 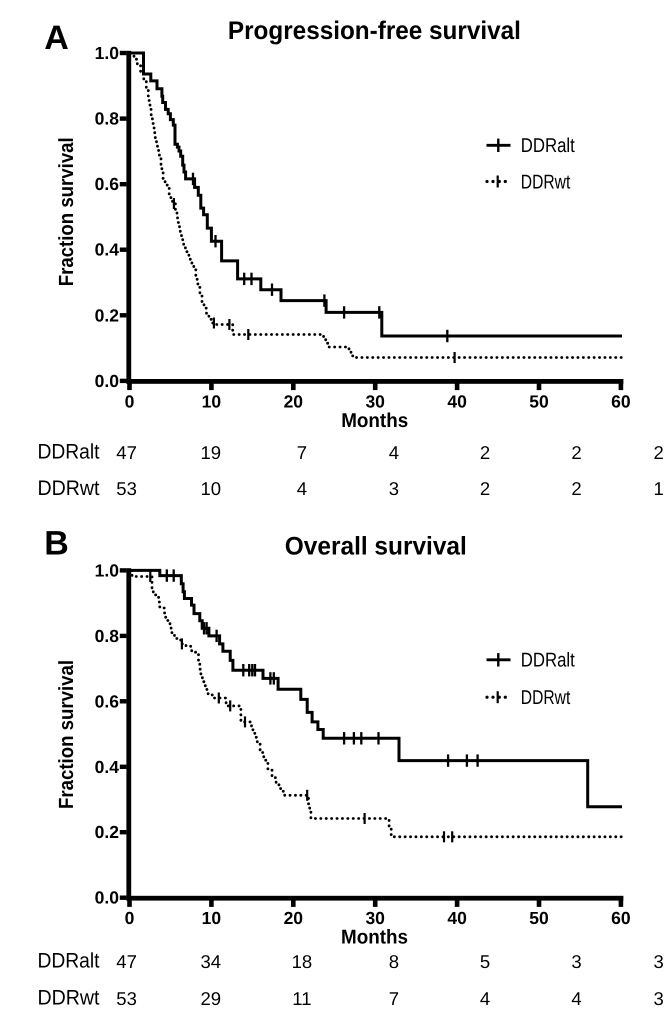 What do you see at coordinates (659, 488) in the screenshot?
I see `svg-text: 1` at bounding box center [659, 488].